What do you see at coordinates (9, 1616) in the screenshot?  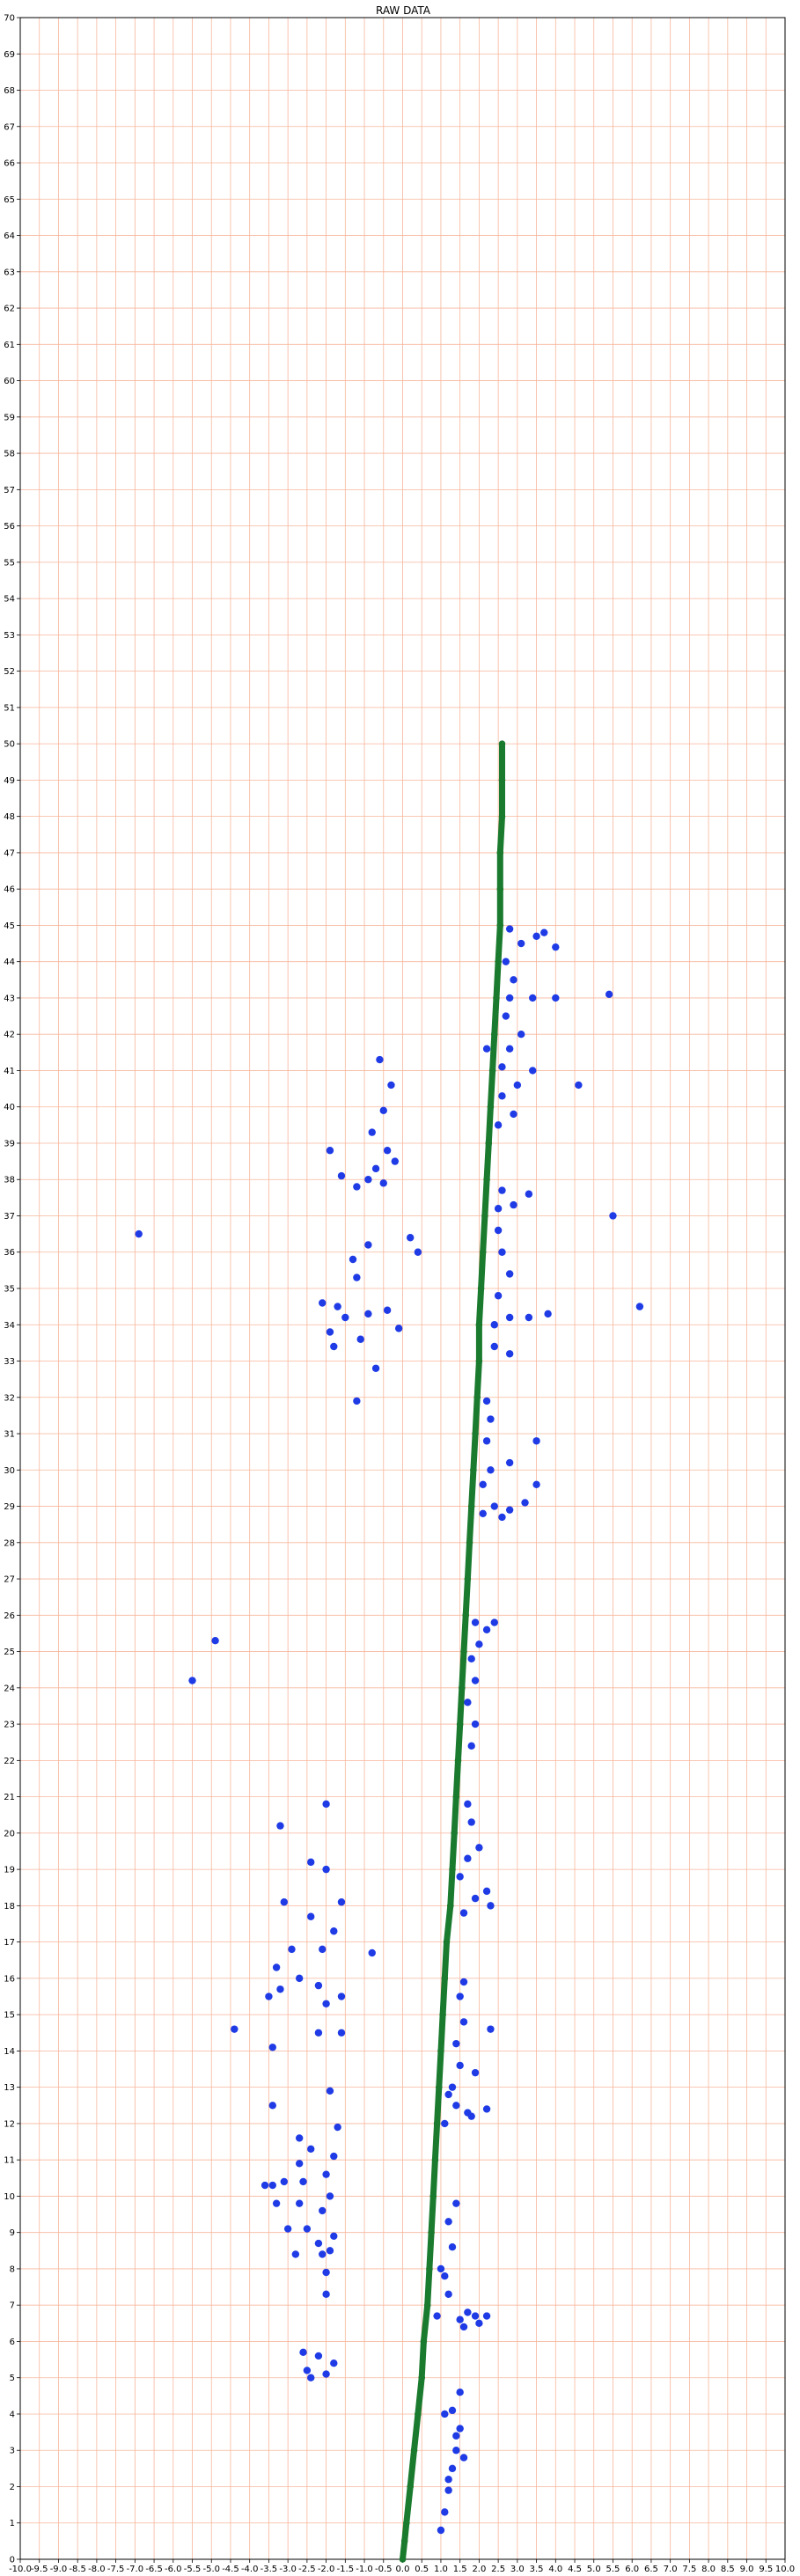 I see `y-tick-label: 26` at bounding box center [9, 1616].